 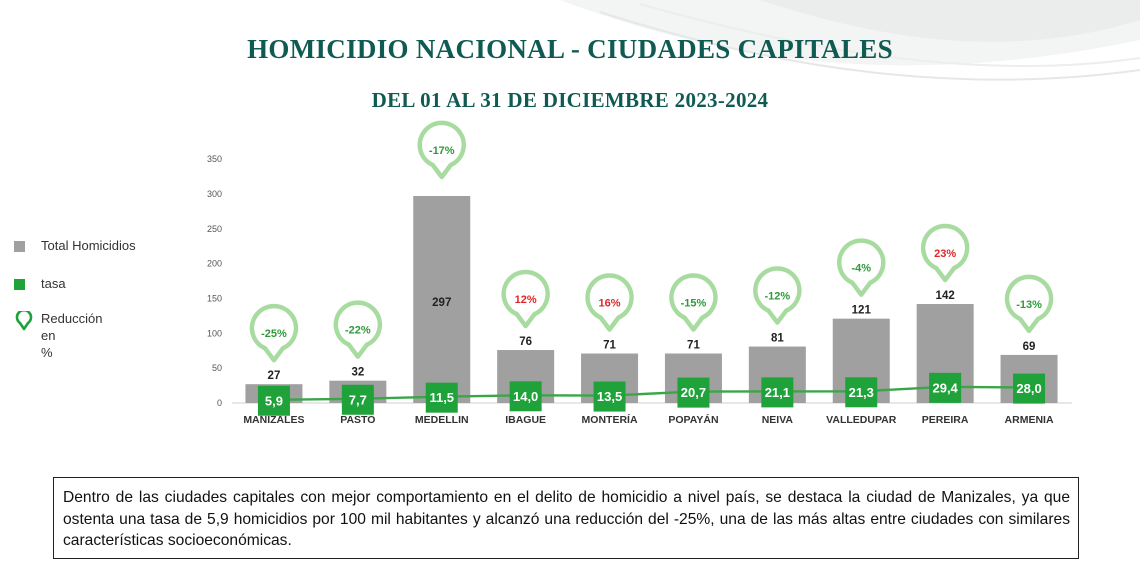 I want to click on data-label-reduction: 16%, so click(x=610, y=304).